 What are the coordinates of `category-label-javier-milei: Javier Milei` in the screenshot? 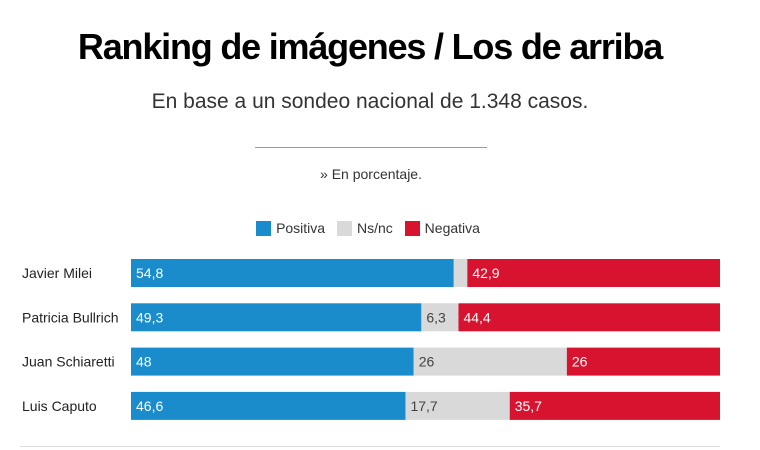 It's located at (57, 273).